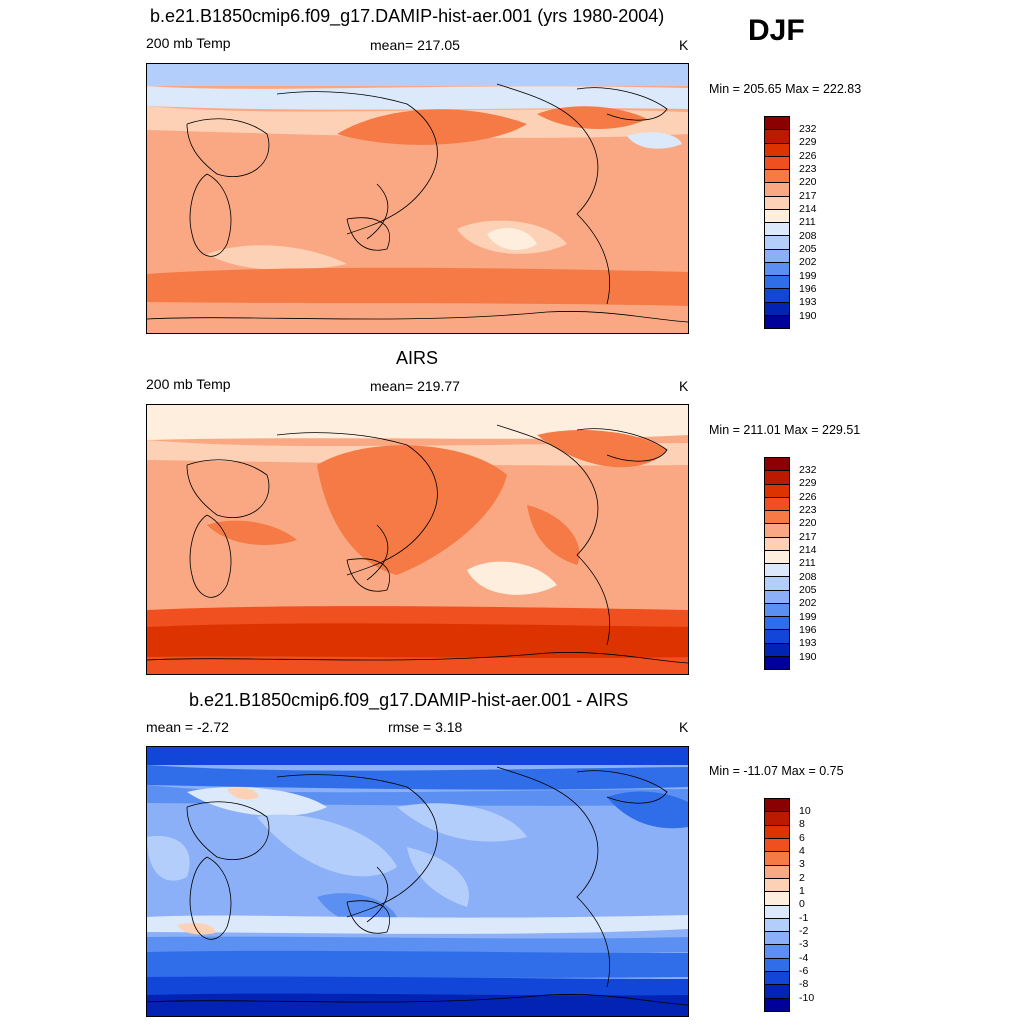  Describe the element at coordinates (802, 904) in the screenshot. I see `colorbar-tick-label: 0` at that location.